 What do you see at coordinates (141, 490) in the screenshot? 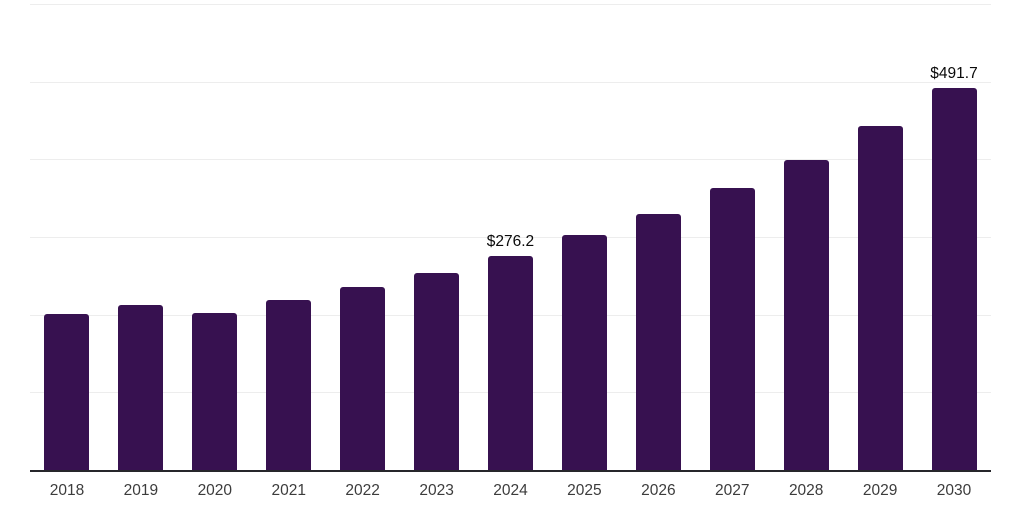
I see `x-tick-label-2019: 2019` at bounding box center [141, 490].